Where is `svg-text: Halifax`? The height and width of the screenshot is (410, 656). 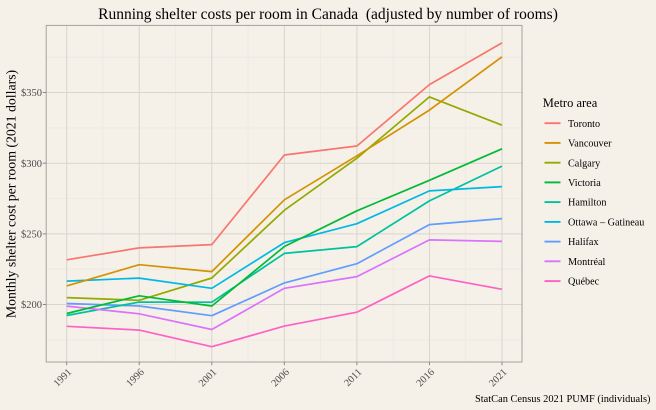 svg-text: Halifax is located at coordinates (583, 242).